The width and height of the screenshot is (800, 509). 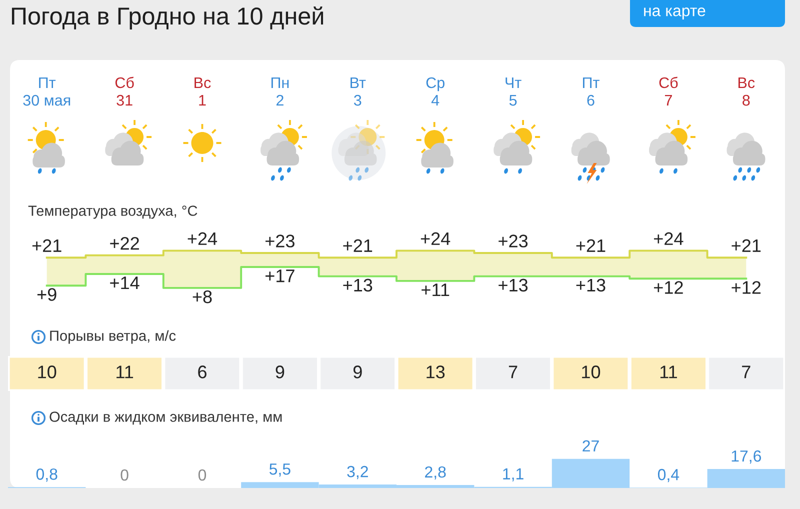 I want to click on x-tick-label: Сб 31, so click(x=124, y=91).